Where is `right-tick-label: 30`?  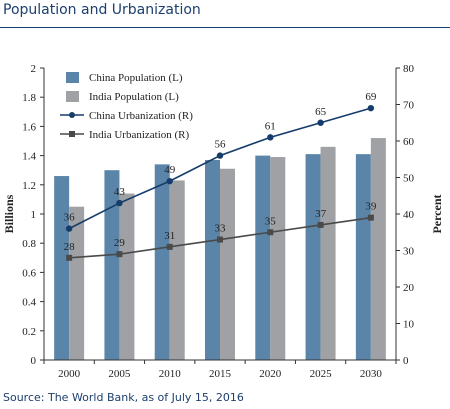
right-tick-label: 30 is located at coordinates (409, 252).